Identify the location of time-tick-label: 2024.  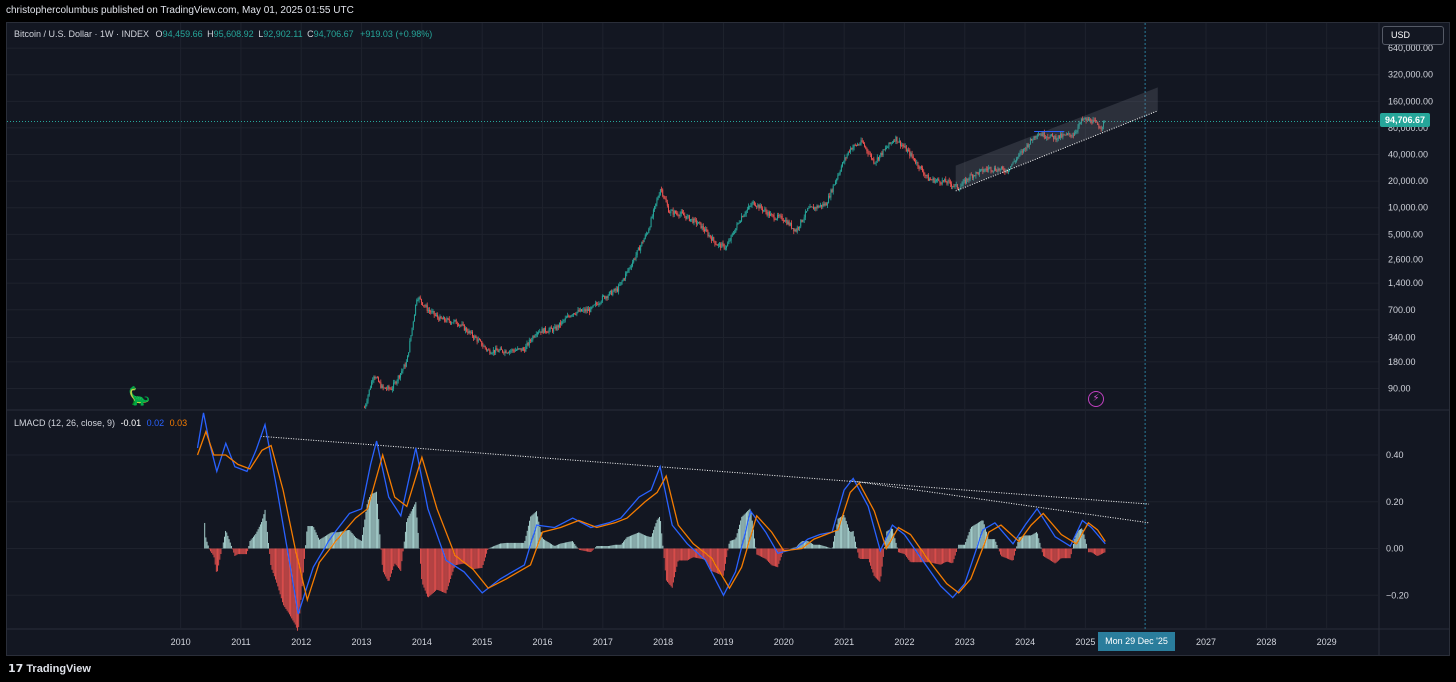
(1025, 642).